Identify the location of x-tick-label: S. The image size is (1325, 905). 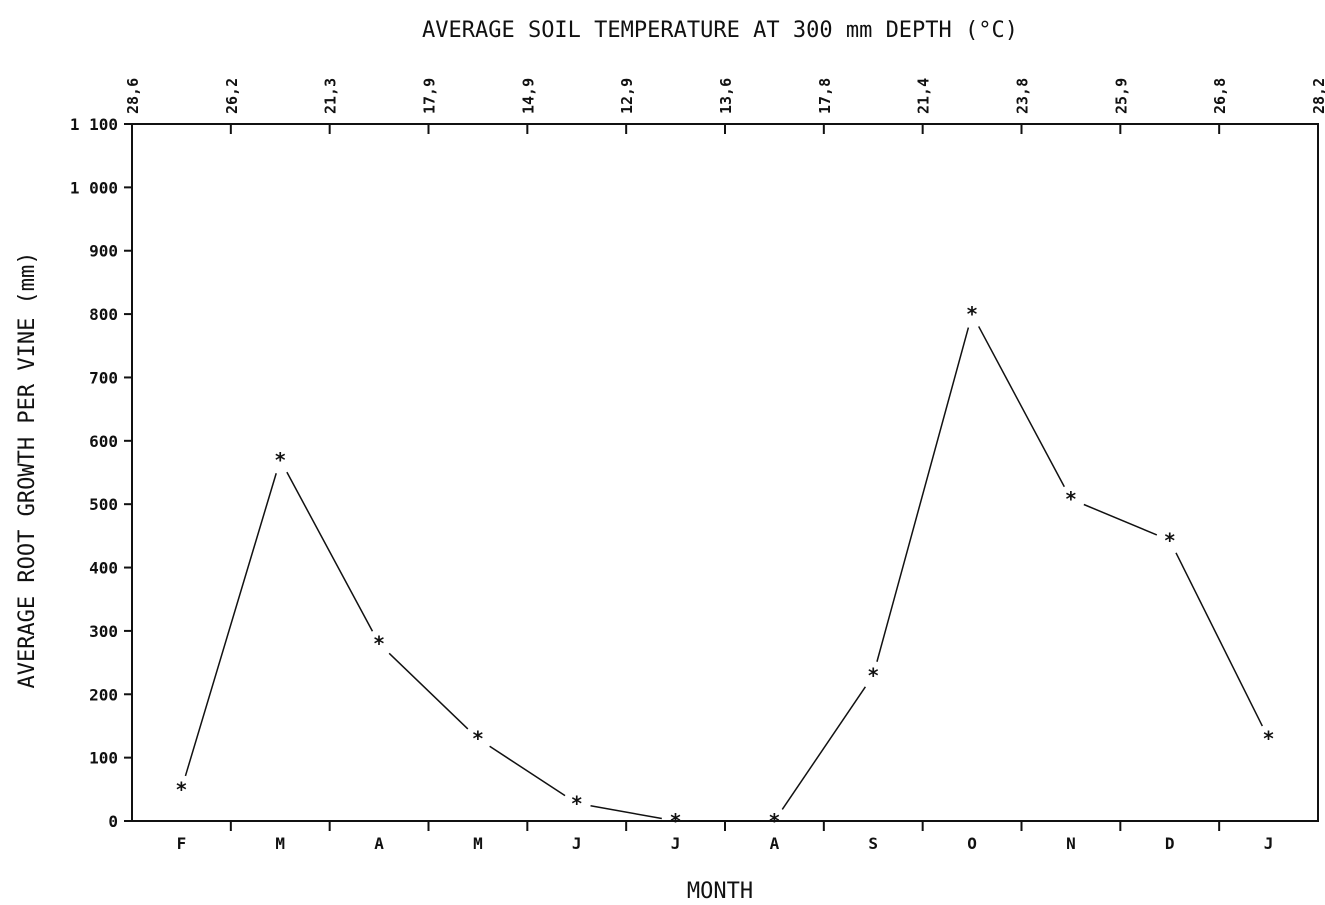
(873, 843).